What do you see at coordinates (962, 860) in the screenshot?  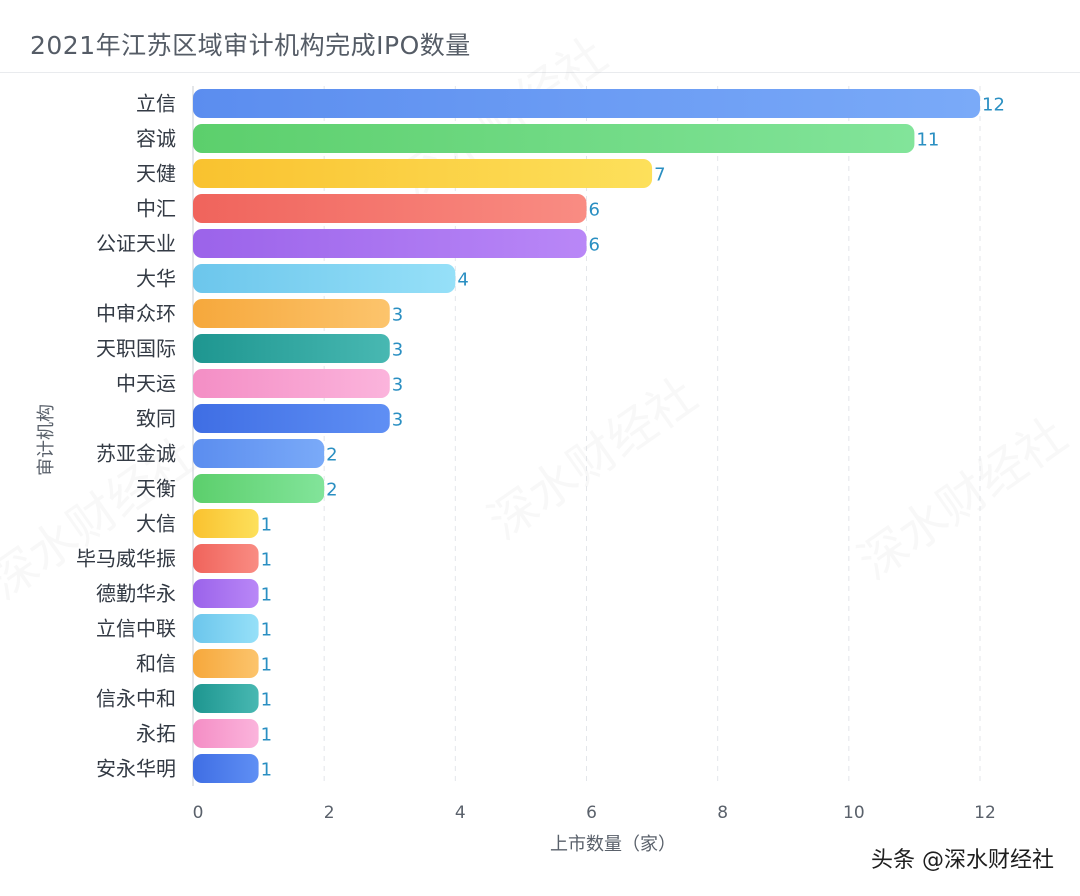 I see `credit-text: 头条 @深水财经社` at bounding box center [962, 860].